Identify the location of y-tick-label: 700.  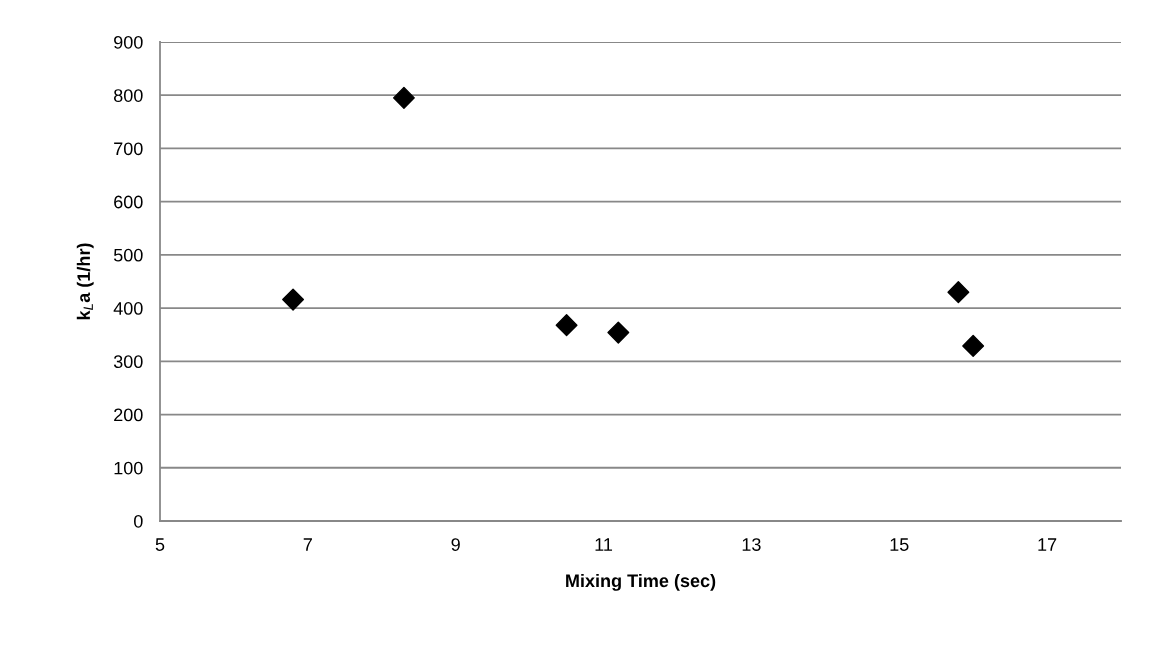
(128, 149).